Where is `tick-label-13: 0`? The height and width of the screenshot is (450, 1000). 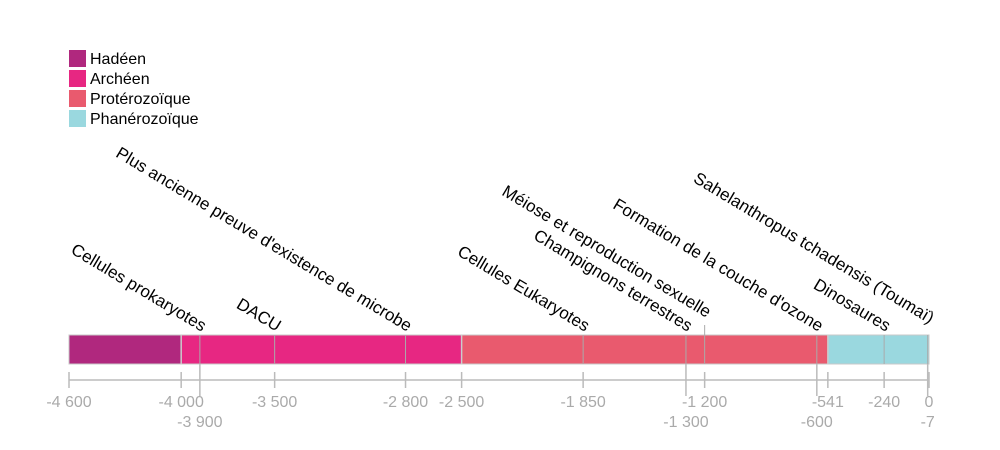 tick-label-13: 0 is located at coordinates (929, 402).